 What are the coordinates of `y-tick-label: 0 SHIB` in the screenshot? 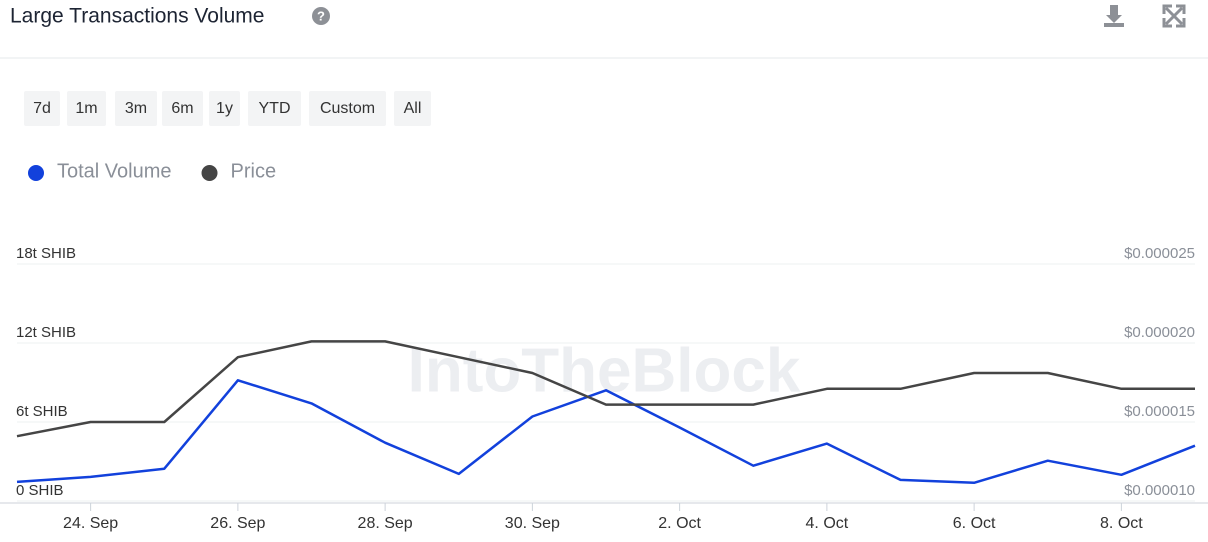 It's located at (40, 490).